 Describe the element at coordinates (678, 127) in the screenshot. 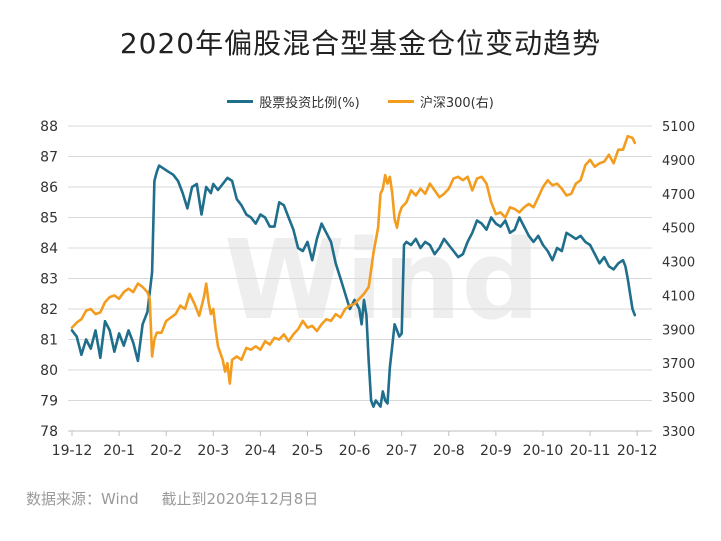

I see `y-right-tick-label: 5100` at that location.